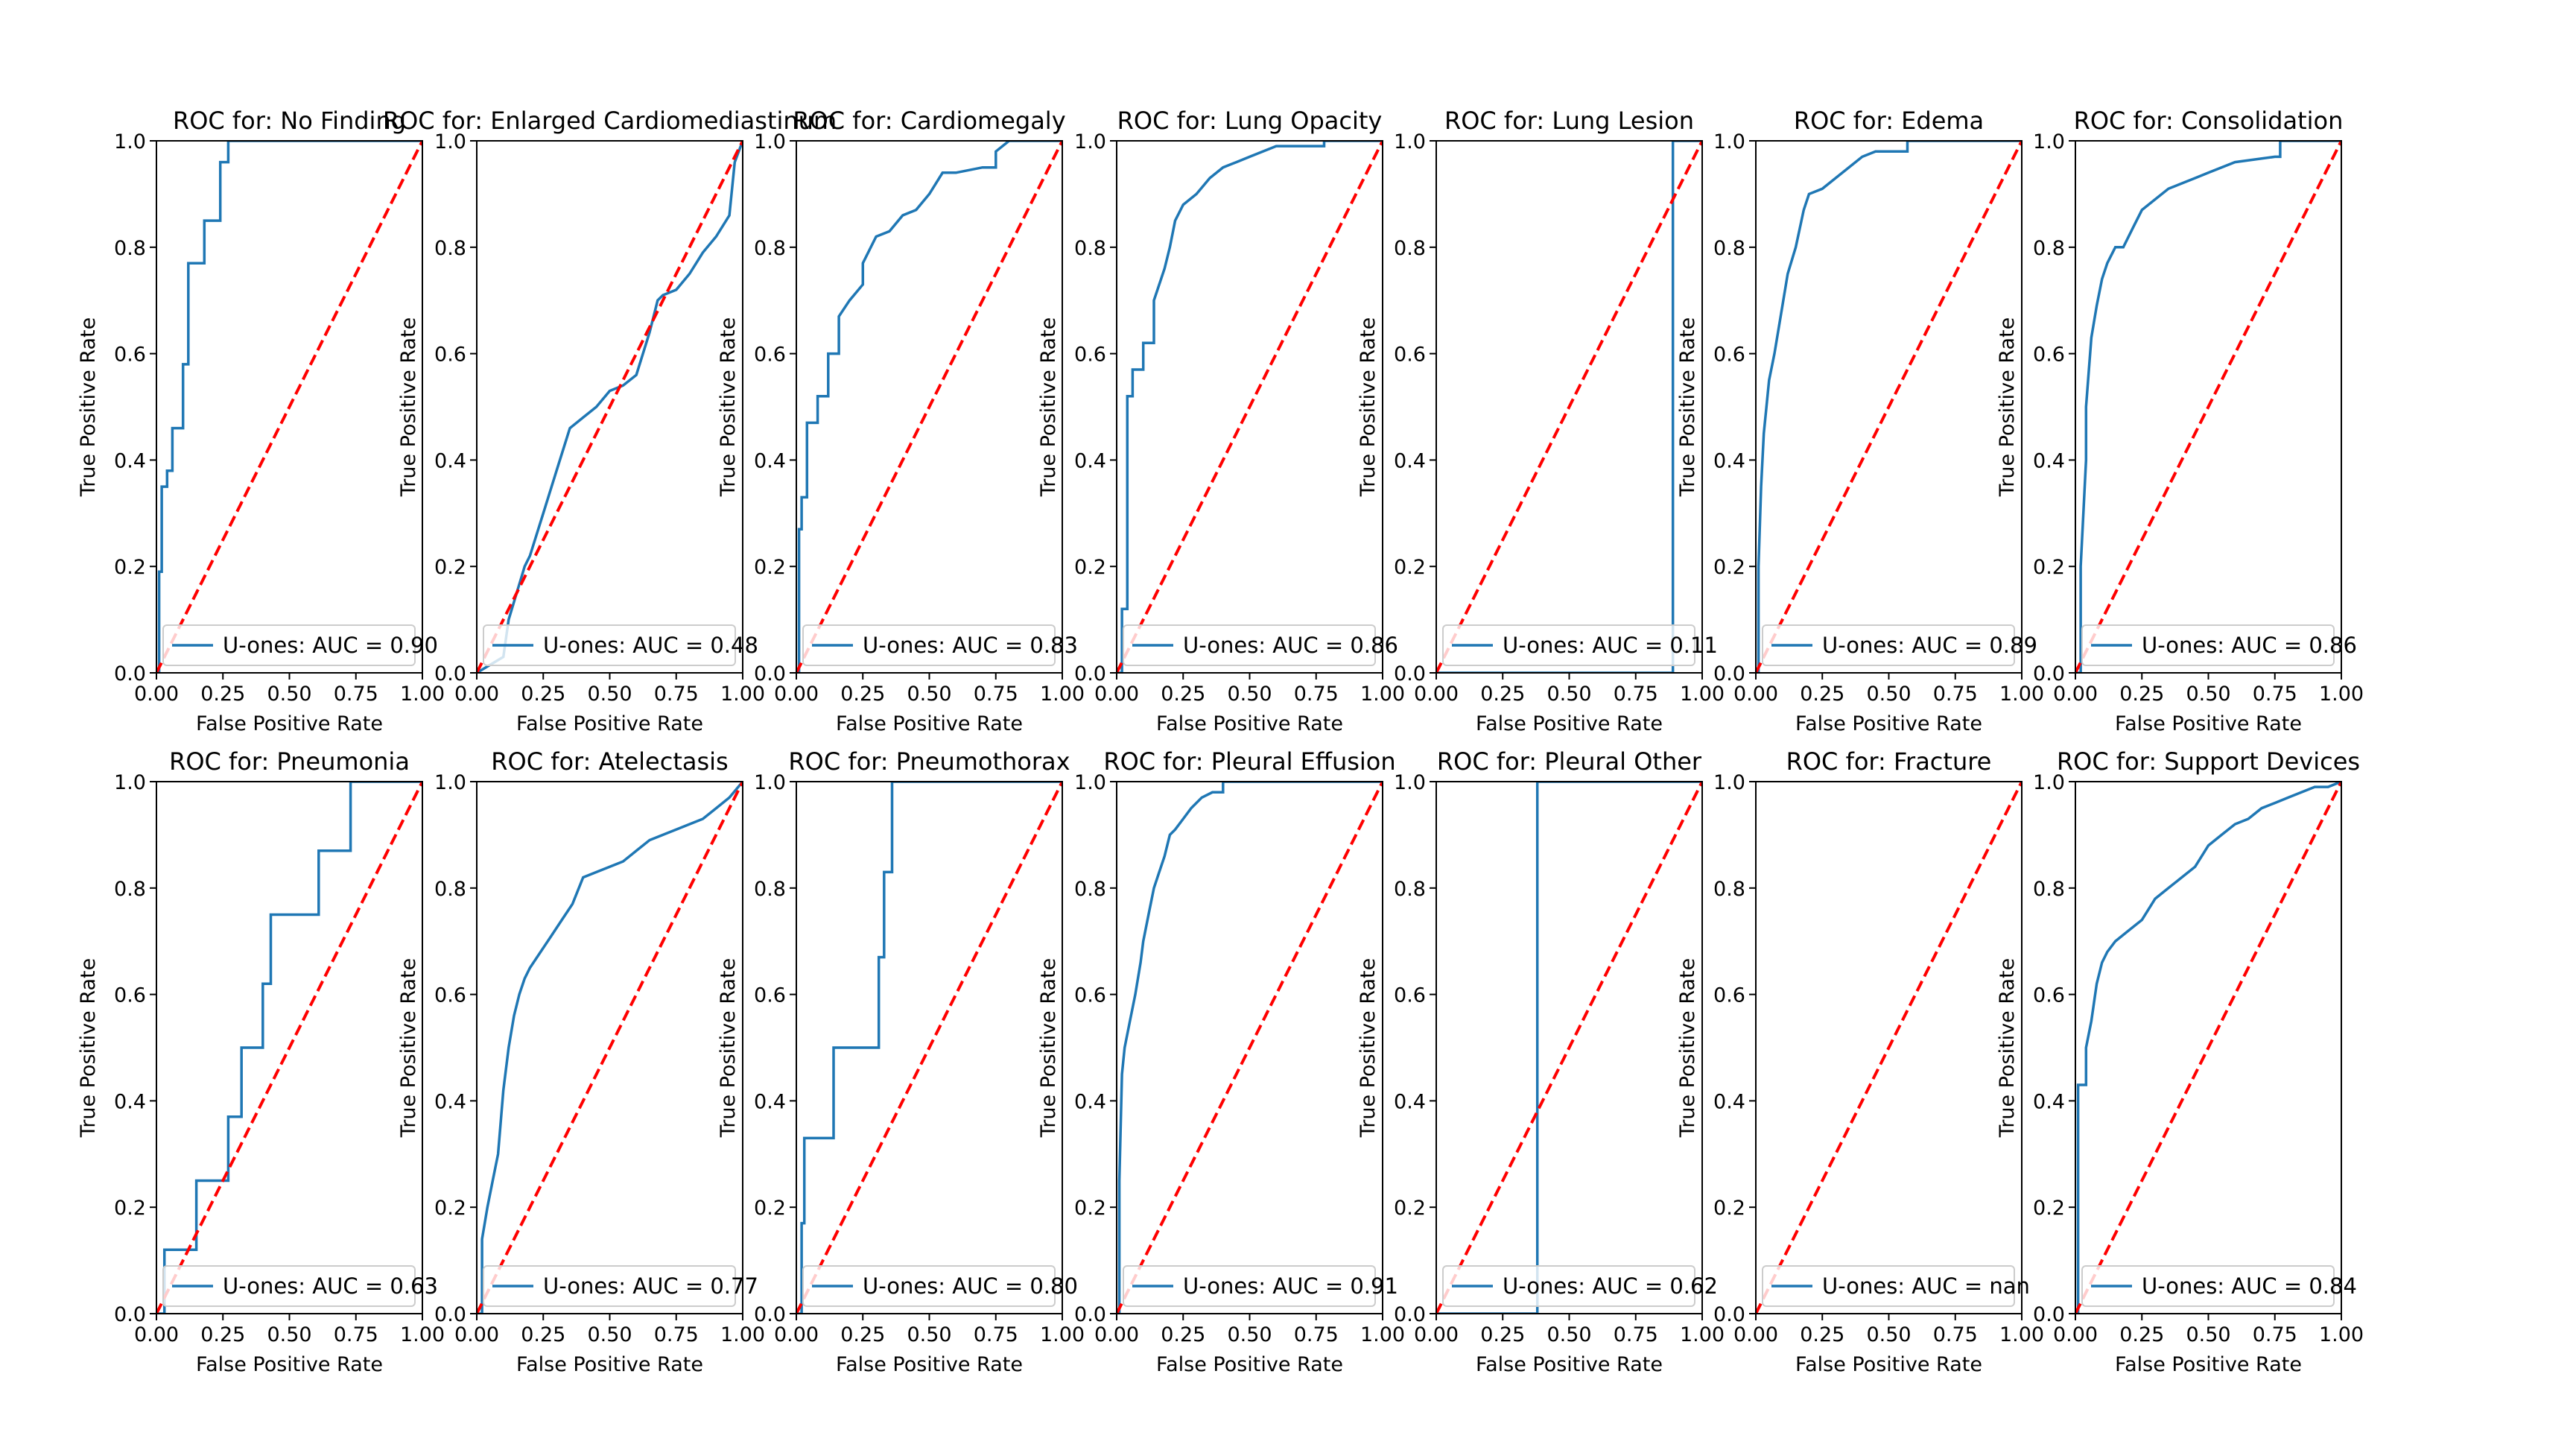  I want to click on subplot-title: ROC for: Atelectasis, so click(609, 761).